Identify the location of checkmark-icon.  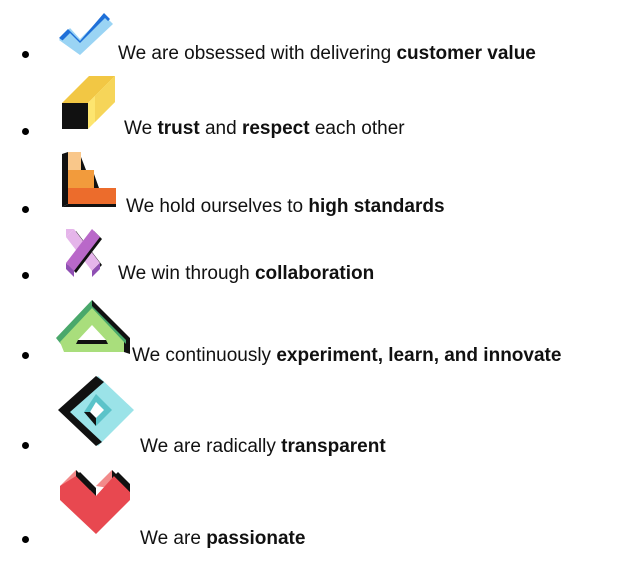
(86, 32).